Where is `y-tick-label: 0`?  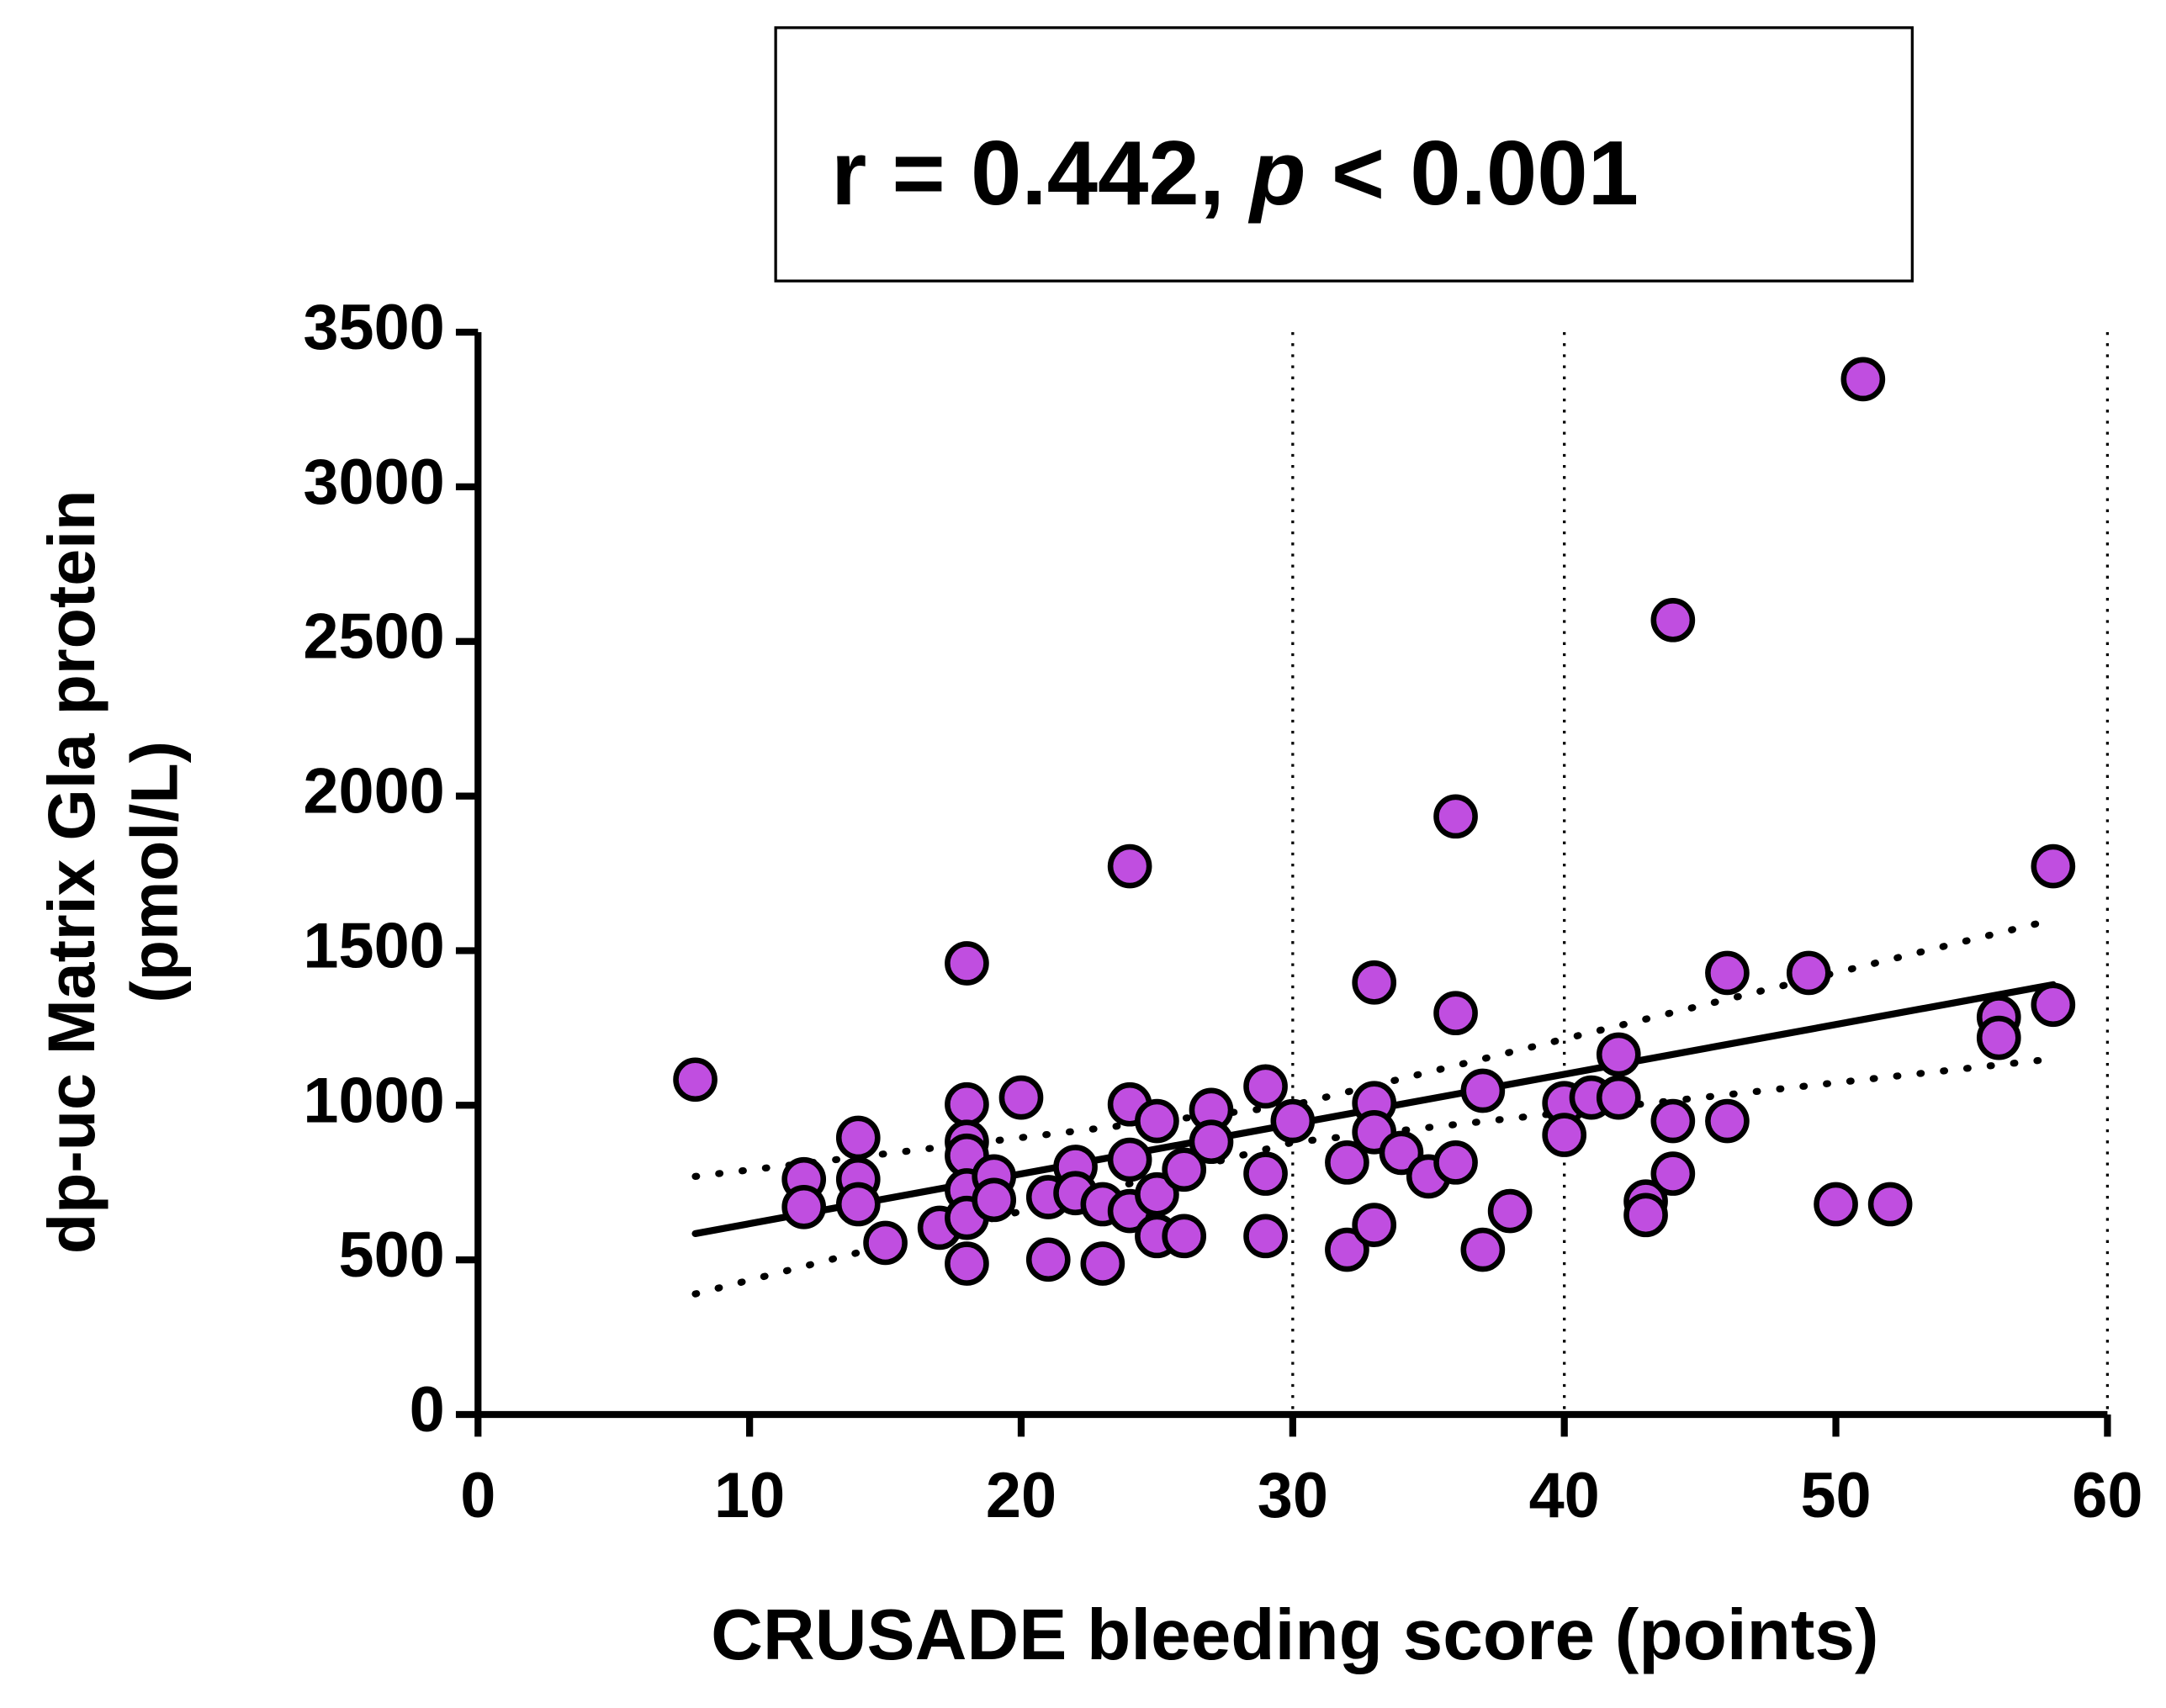
y-tick-label: 0 is located at coordinates (428, 1410).